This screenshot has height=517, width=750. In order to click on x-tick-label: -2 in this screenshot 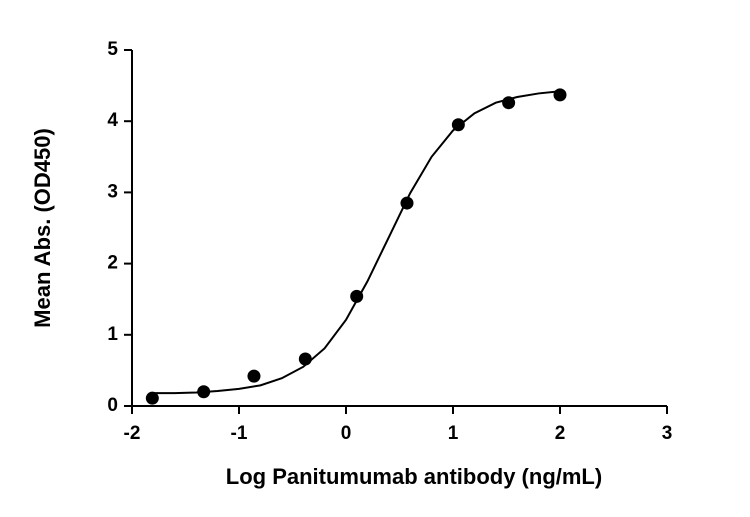, I will do `click(132, 433)`.